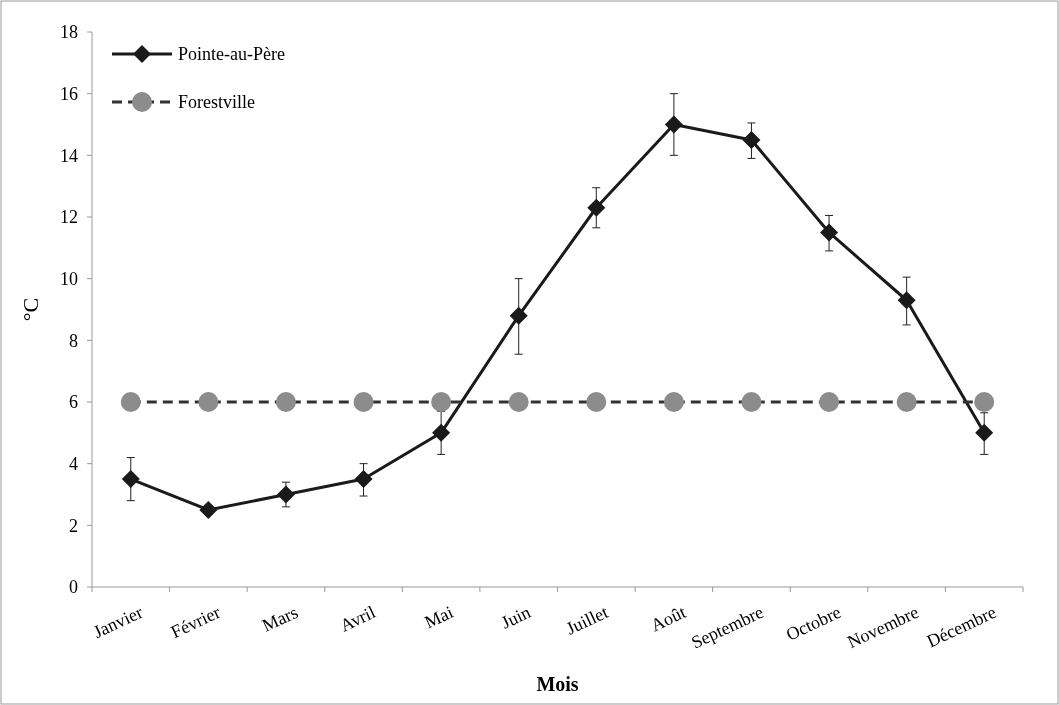  Describe the element at coordinates (279, 618) in the screenshot. I see `x-tick-label: Mars` at that location.